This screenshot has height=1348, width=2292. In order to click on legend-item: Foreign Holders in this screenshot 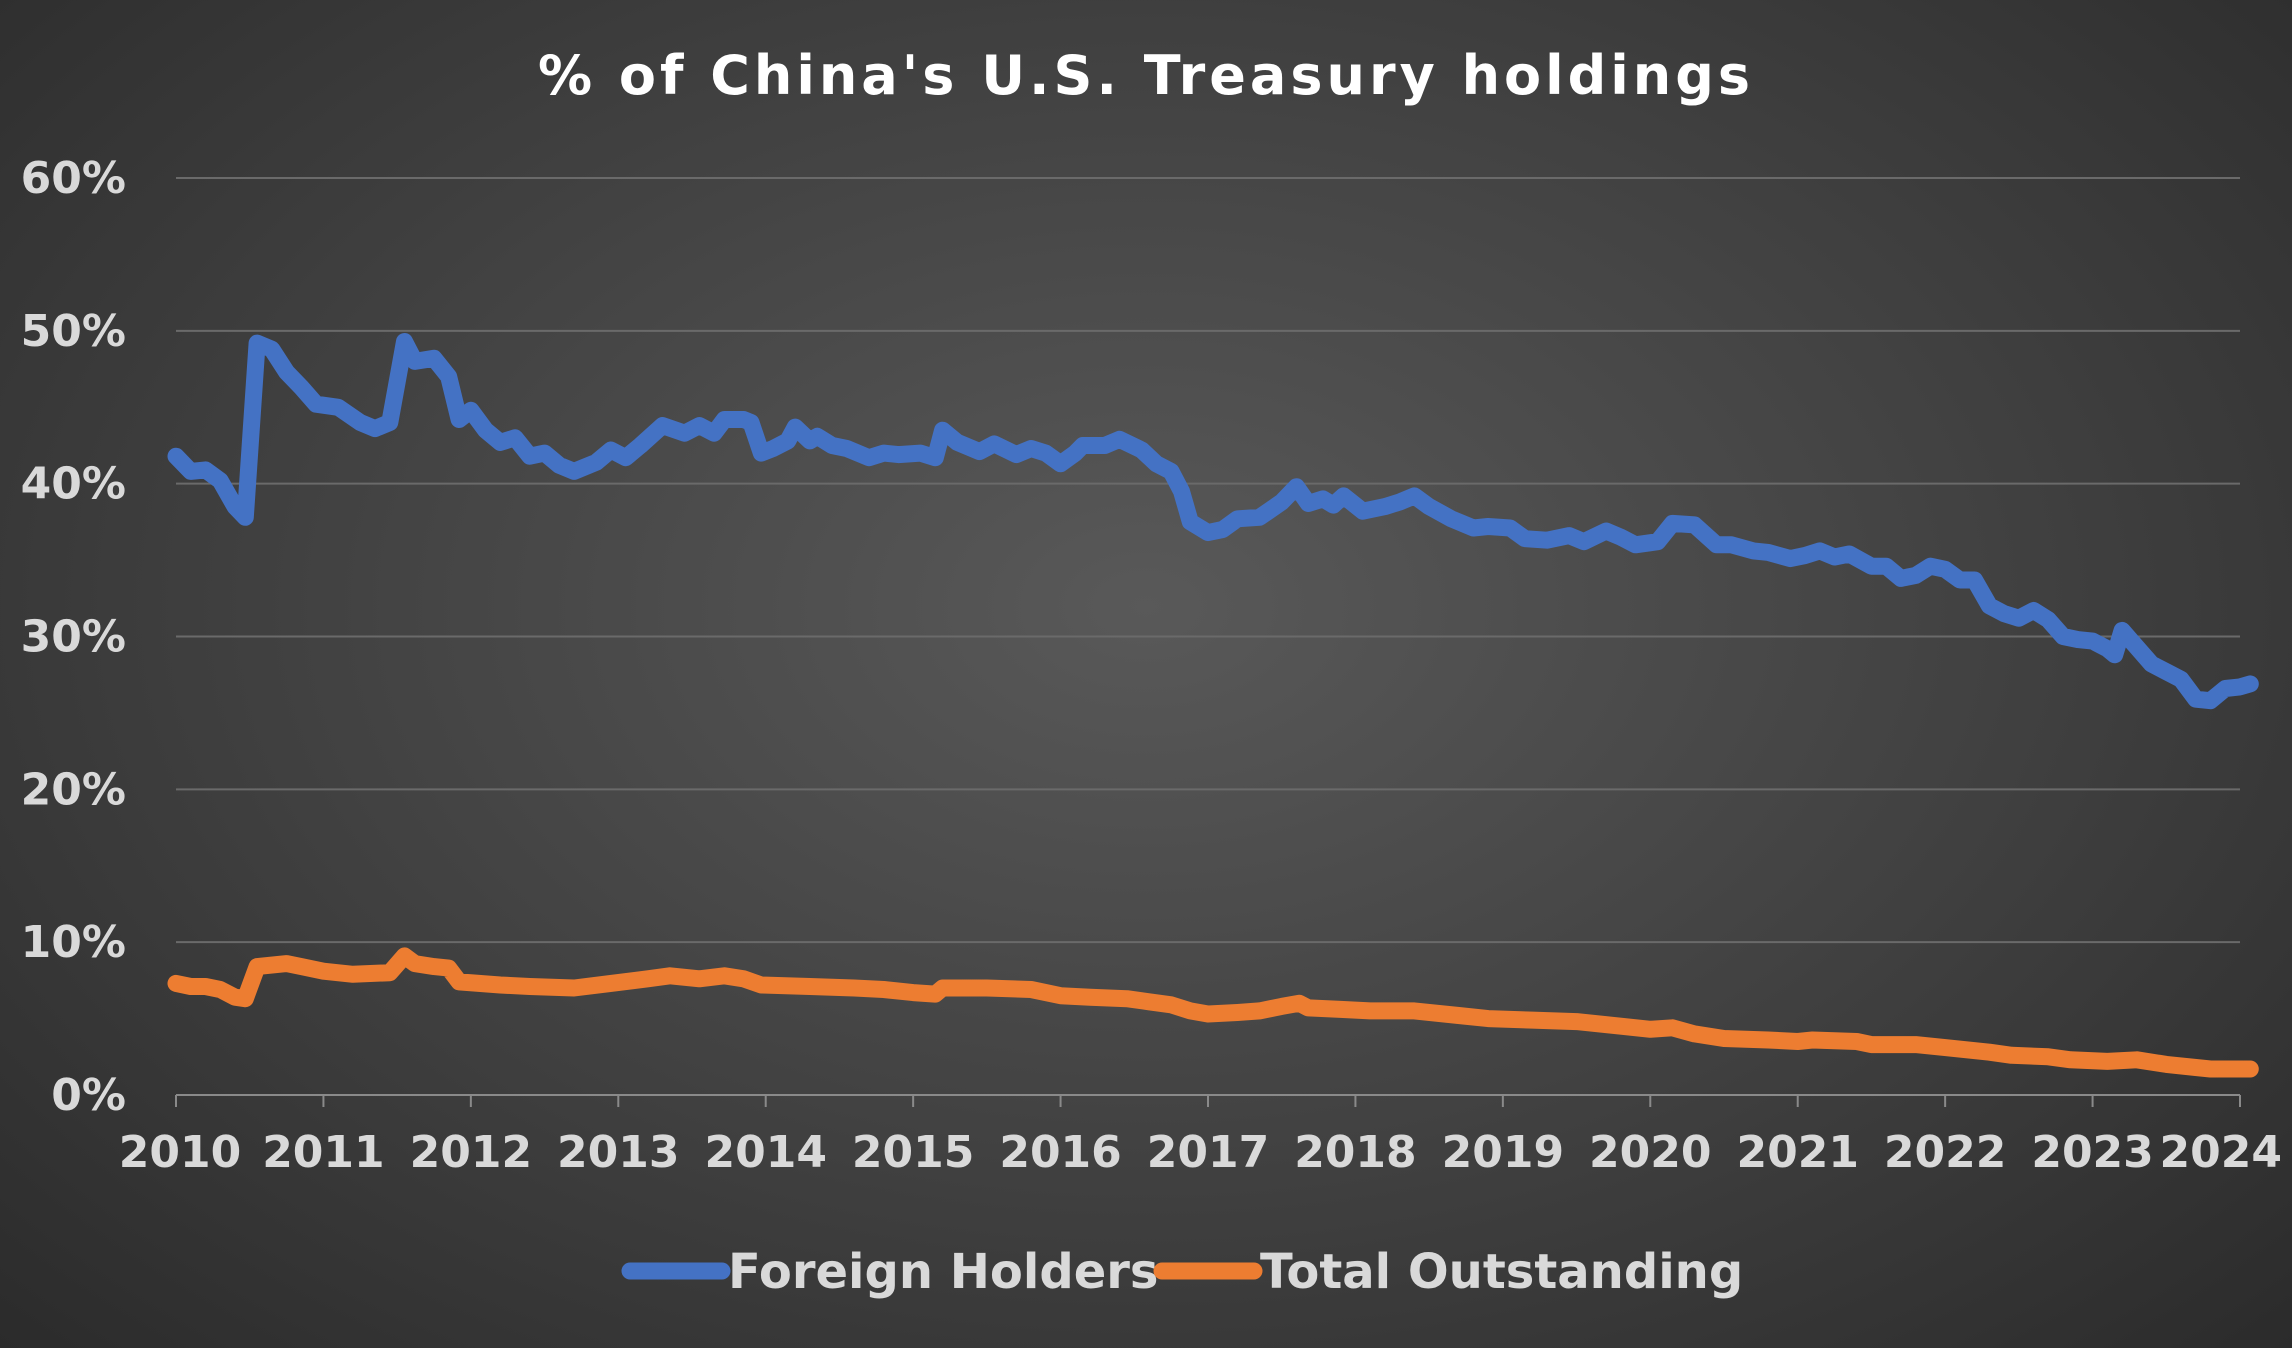, I will do `click(890, 1272)`.